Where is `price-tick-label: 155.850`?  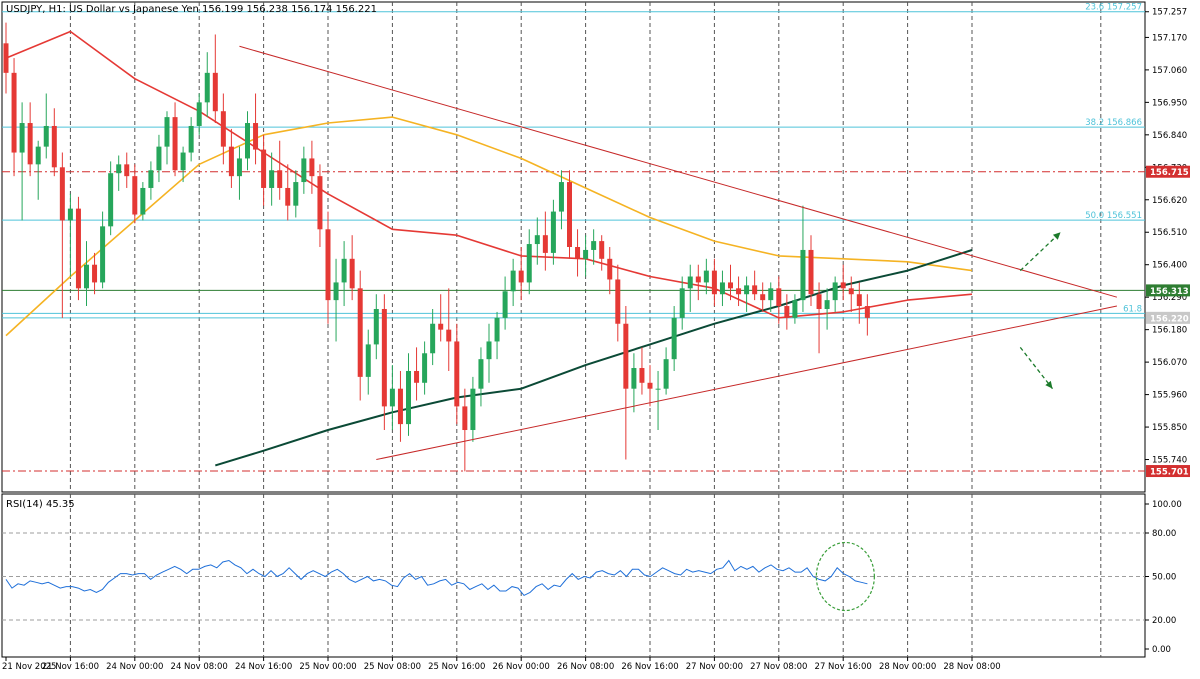
price-tick-label: 155.850 is located at coordinates (1169, 428).